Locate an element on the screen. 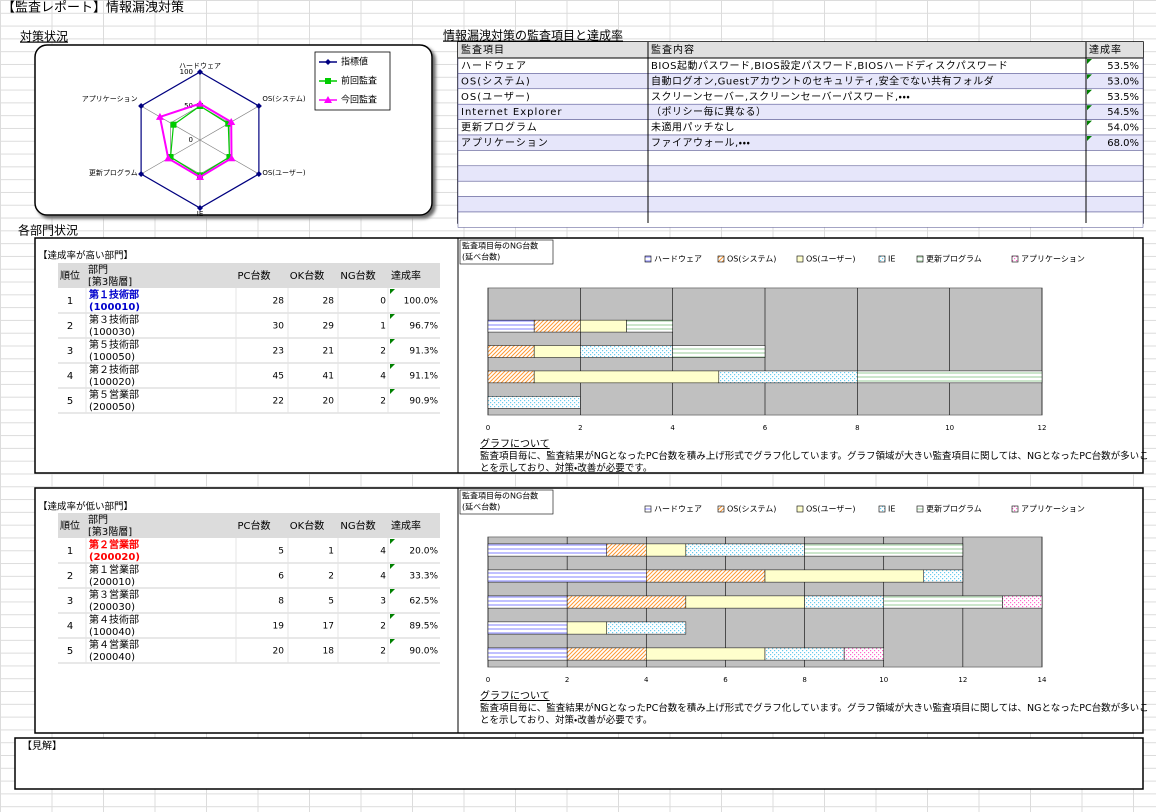 Image resolution: width=1156 pixels, height=812 pixels. x-tick-label: 8 is located at coordinates (857, 428).